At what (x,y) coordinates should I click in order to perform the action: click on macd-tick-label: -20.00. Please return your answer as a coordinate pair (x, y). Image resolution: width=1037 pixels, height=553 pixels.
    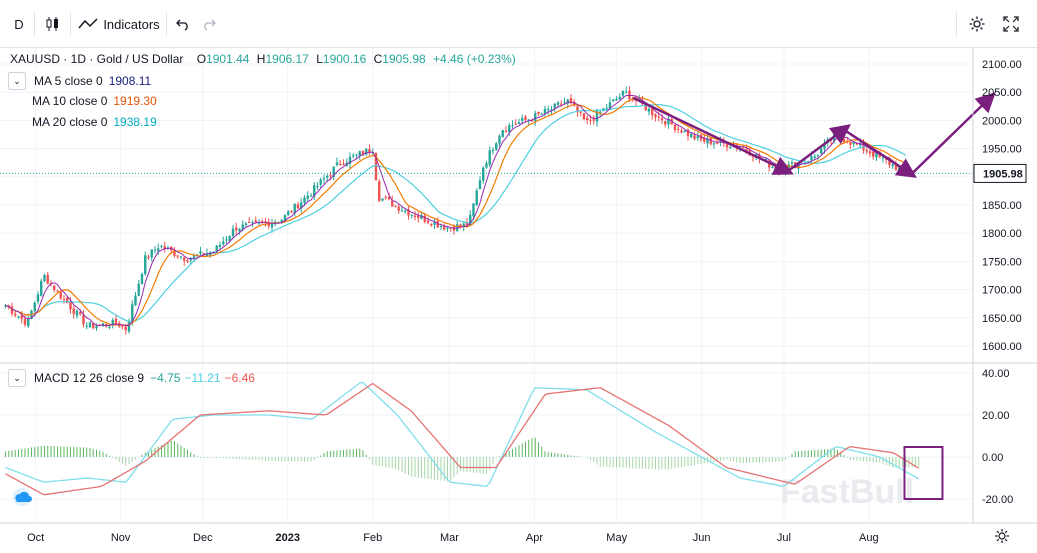
    Looking at the image, I should click on (997, 500).